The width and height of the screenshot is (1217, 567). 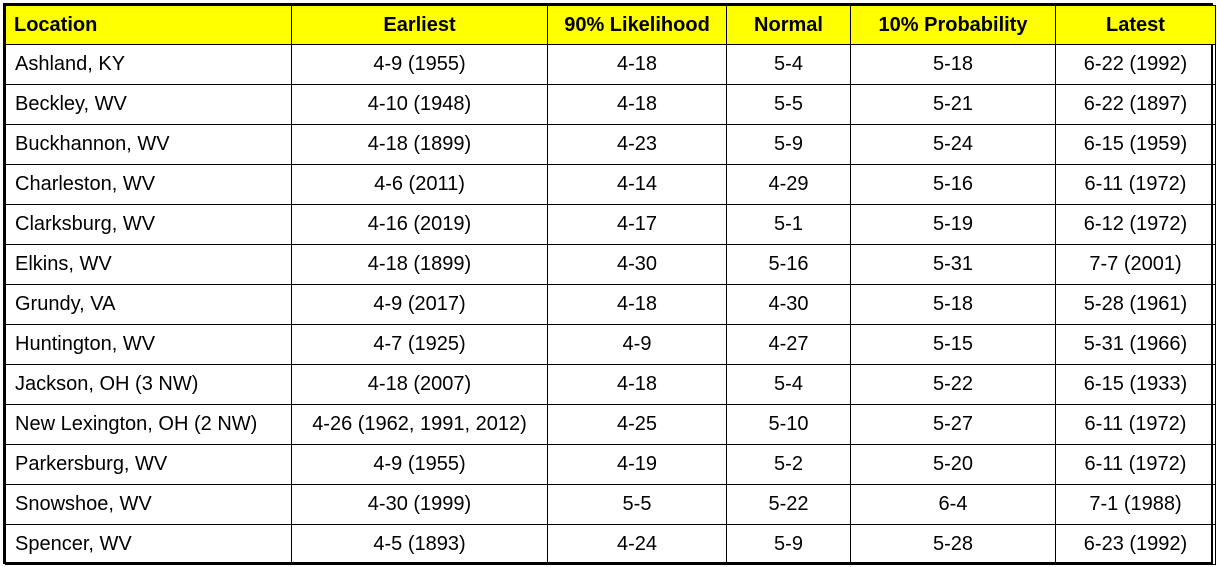 What do you see at coordinates (419, 424) in the screenshot?
I see `cell-earliest: 4-26 (1962, 1991, 2012)` at bounding box center [419, 424].